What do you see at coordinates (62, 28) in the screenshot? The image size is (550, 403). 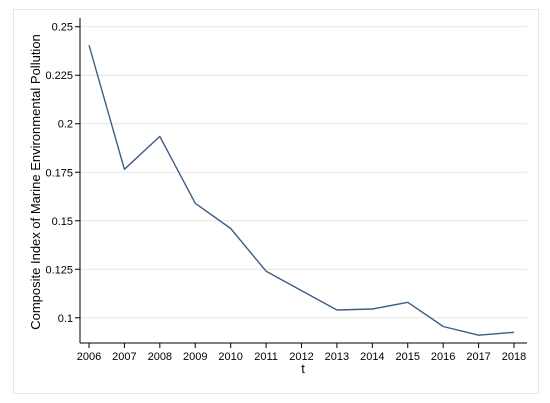 I see `y-tick-label: 0.25` at bounding box center [62, 28].